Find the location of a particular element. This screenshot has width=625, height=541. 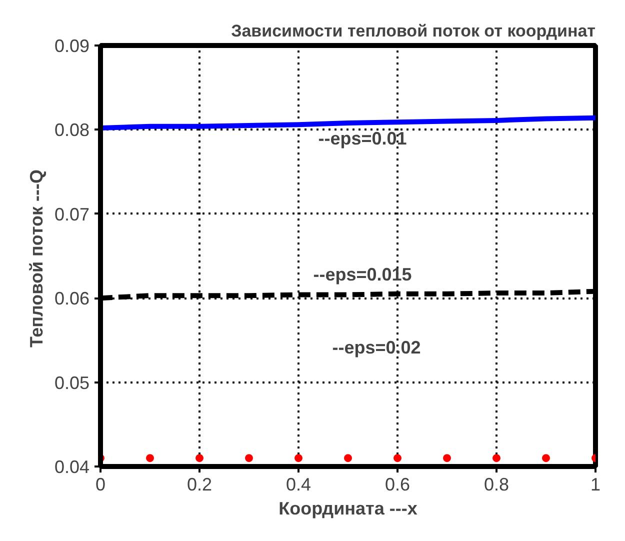

y-axis-title: Тепловой поток ---Q is located at coordinates (36, 258).